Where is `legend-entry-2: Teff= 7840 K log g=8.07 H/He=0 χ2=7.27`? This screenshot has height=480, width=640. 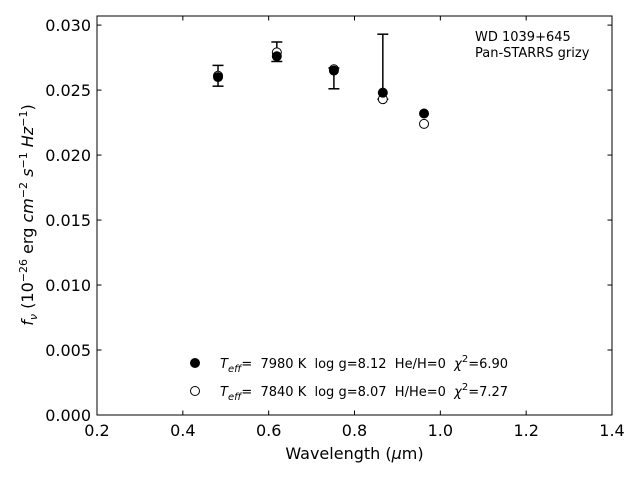 legend-entry-2: Teff= 7840 K log g=8.07 H/He=0 χ2=7.27 is located at coordinates (364, 392).